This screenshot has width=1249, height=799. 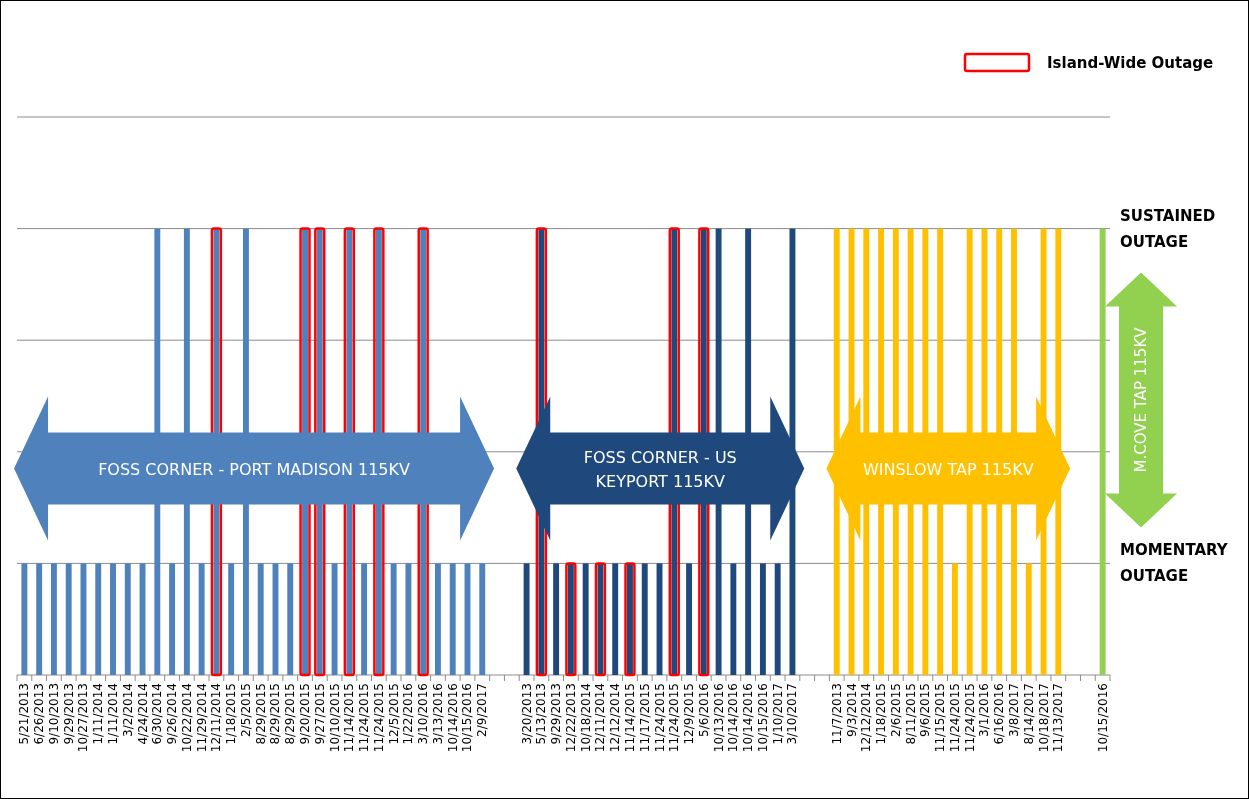 What do you see at coordinates (305, 714) in the screenshot?
I see `x-tick-label: 9/20/2015` at bounding box center [305, 714].